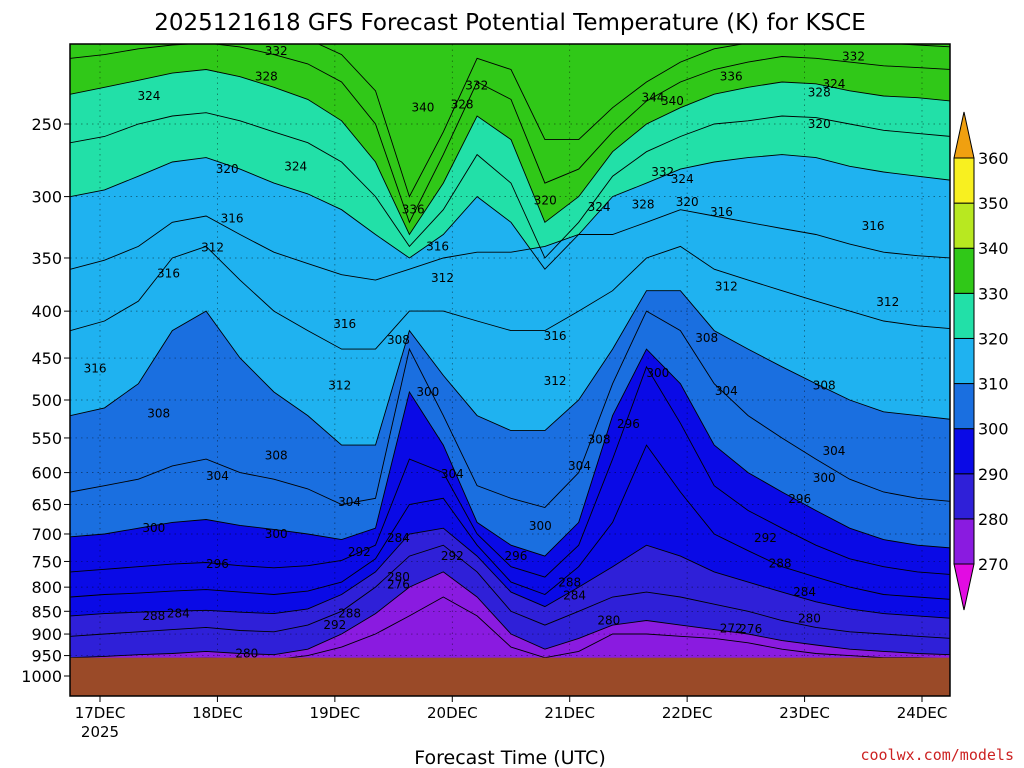  I want to click on isentrope-label-text: 332, so click(276, 51).